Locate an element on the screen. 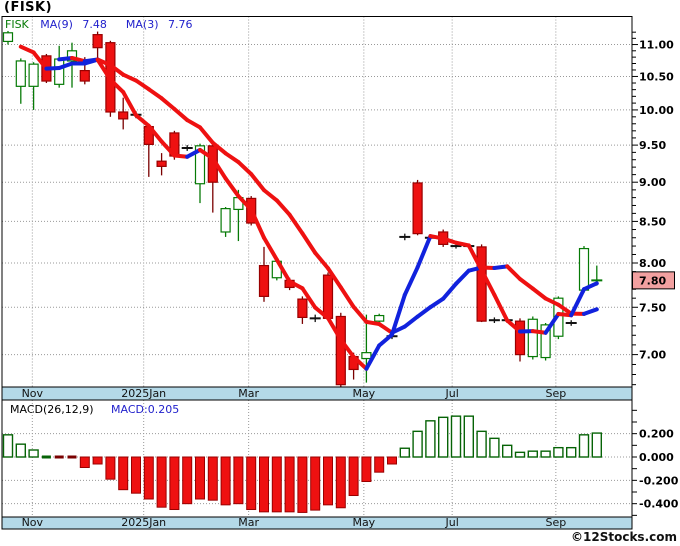 This screenshot has width=680, height=546. price-axis-label: 8.00 is located at coordinates (652, 263).